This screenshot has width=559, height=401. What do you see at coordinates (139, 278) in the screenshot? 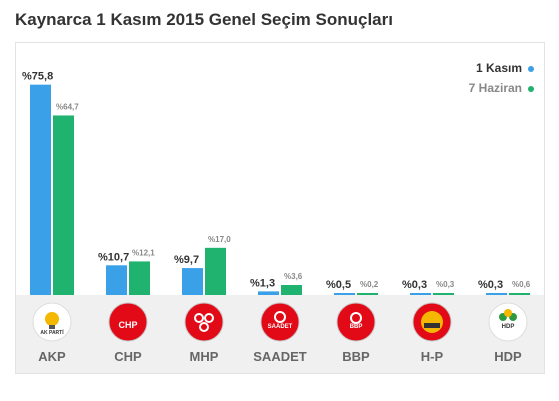
I see `bar-7haziran-chp` at bounding box center [139, 278].